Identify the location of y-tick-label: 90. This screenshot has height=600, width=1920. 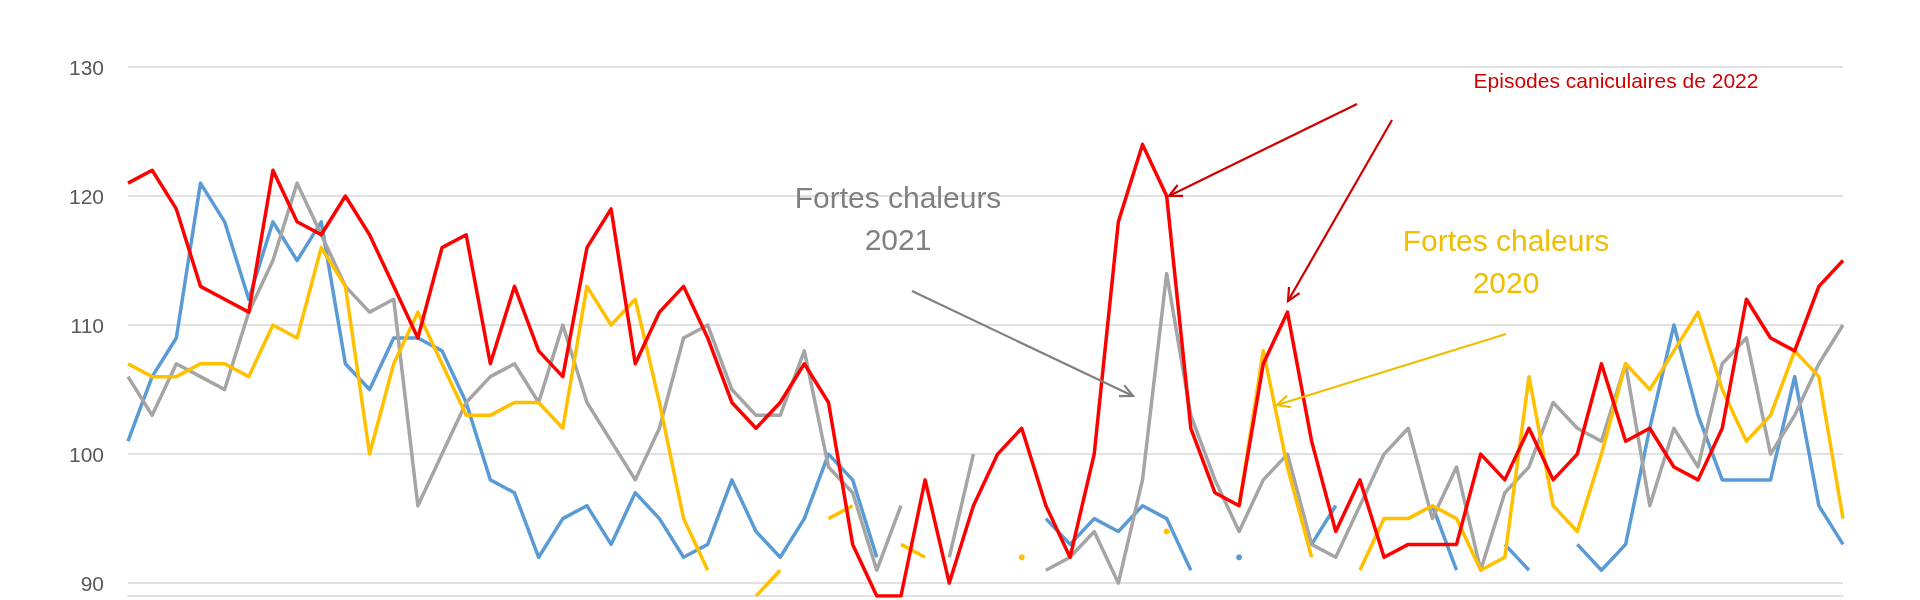
(92, 583).